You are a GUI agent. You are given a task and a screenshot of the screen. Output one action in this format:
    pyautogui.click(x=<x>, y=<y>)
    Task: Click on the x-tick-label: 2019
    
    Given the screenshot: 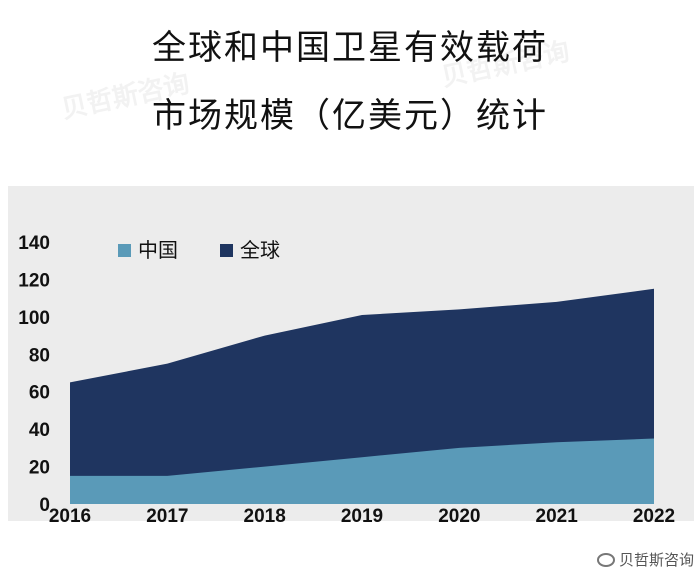 What is the action you would take?
    pyautogui.click(x=362, y=516)
    